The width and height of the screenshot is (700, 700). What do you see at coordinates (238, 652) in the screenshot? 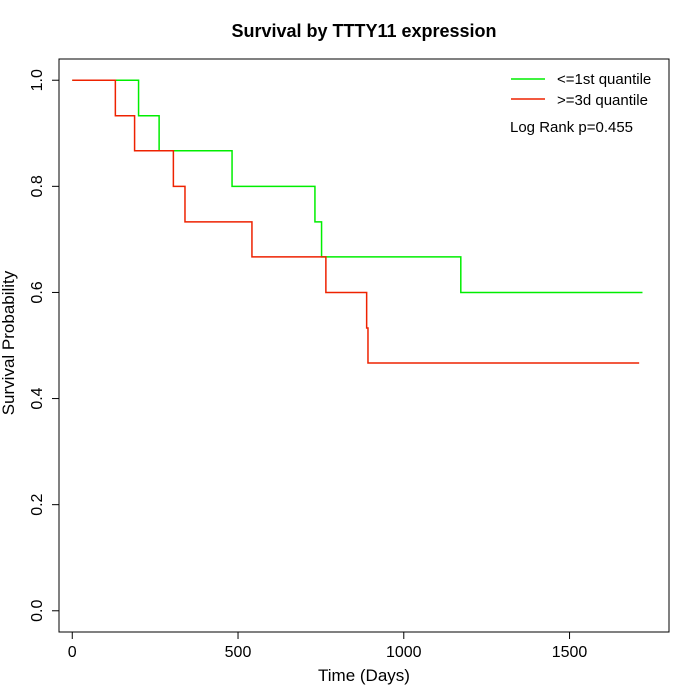
I see `x-tick-label: 500` at bounding box center [238, 652].